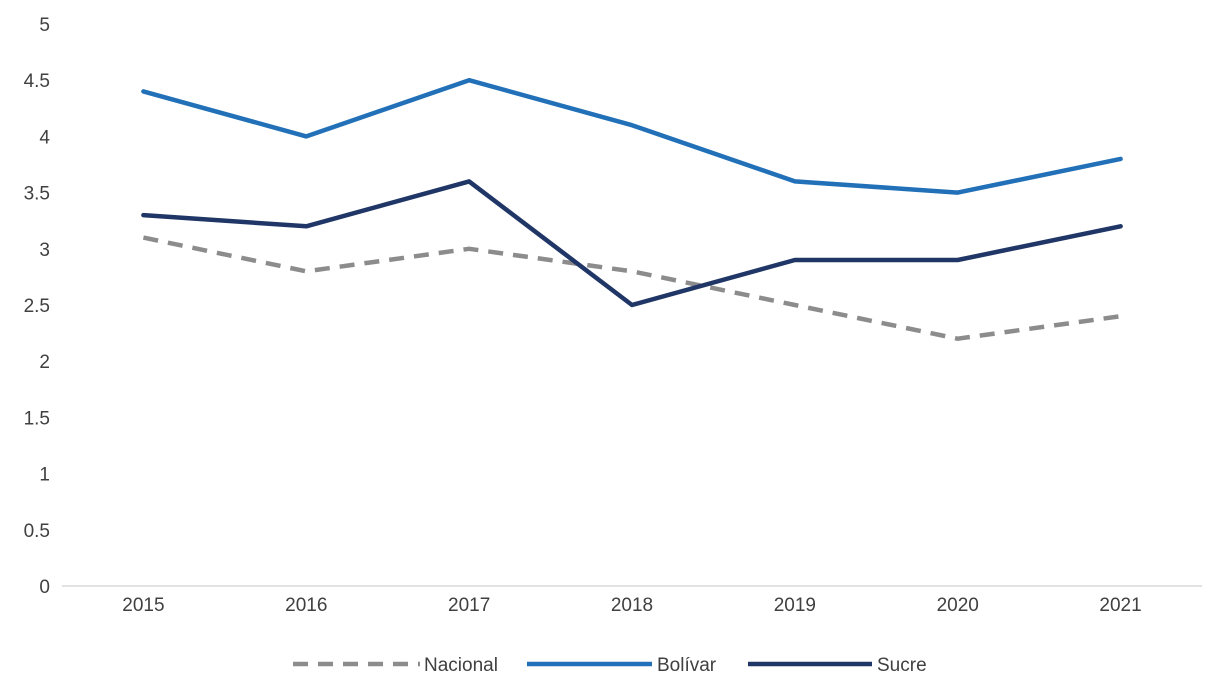  I want to click on legend-label: Bolívar, so click(687, 665).